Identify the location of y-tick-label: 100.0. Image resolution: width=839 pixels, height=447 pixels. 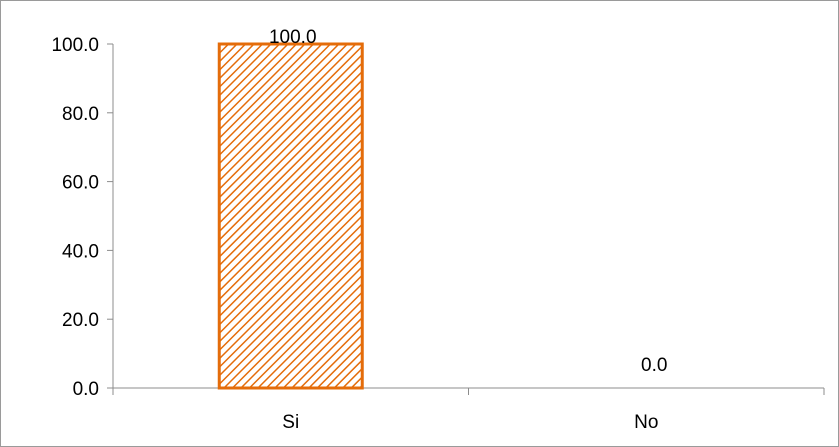
(75, 45).